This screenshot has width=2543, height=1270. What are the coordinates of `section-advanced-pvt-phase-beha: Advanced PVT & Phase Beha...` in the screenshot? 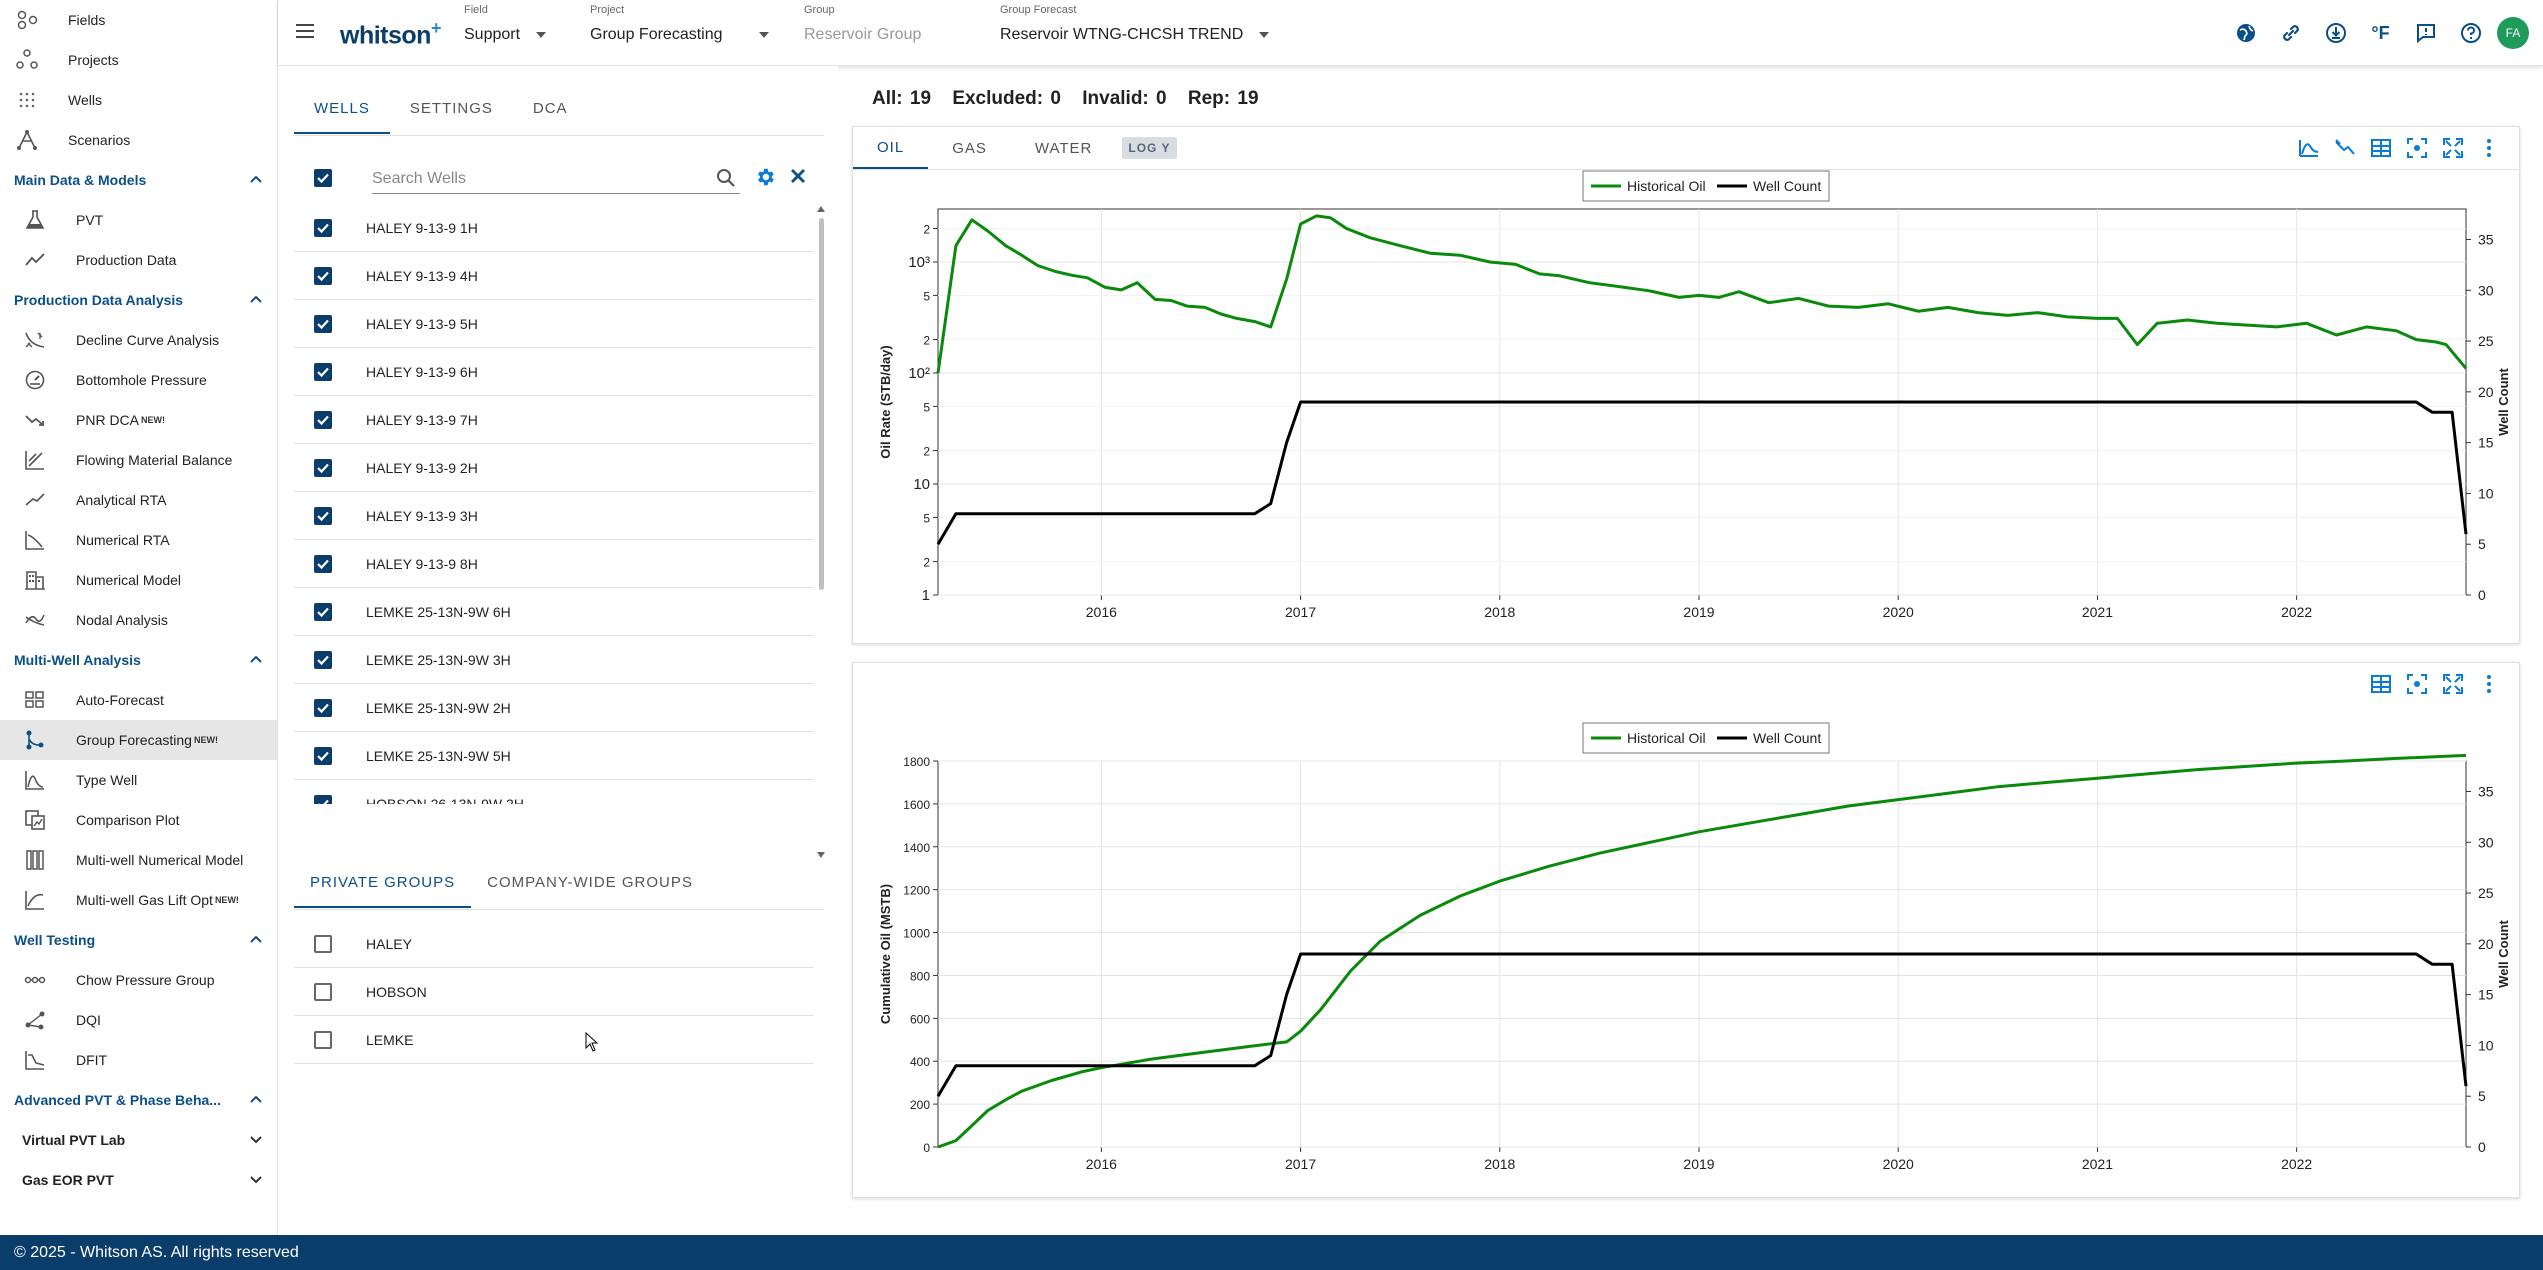 It's located at (138, 1100).